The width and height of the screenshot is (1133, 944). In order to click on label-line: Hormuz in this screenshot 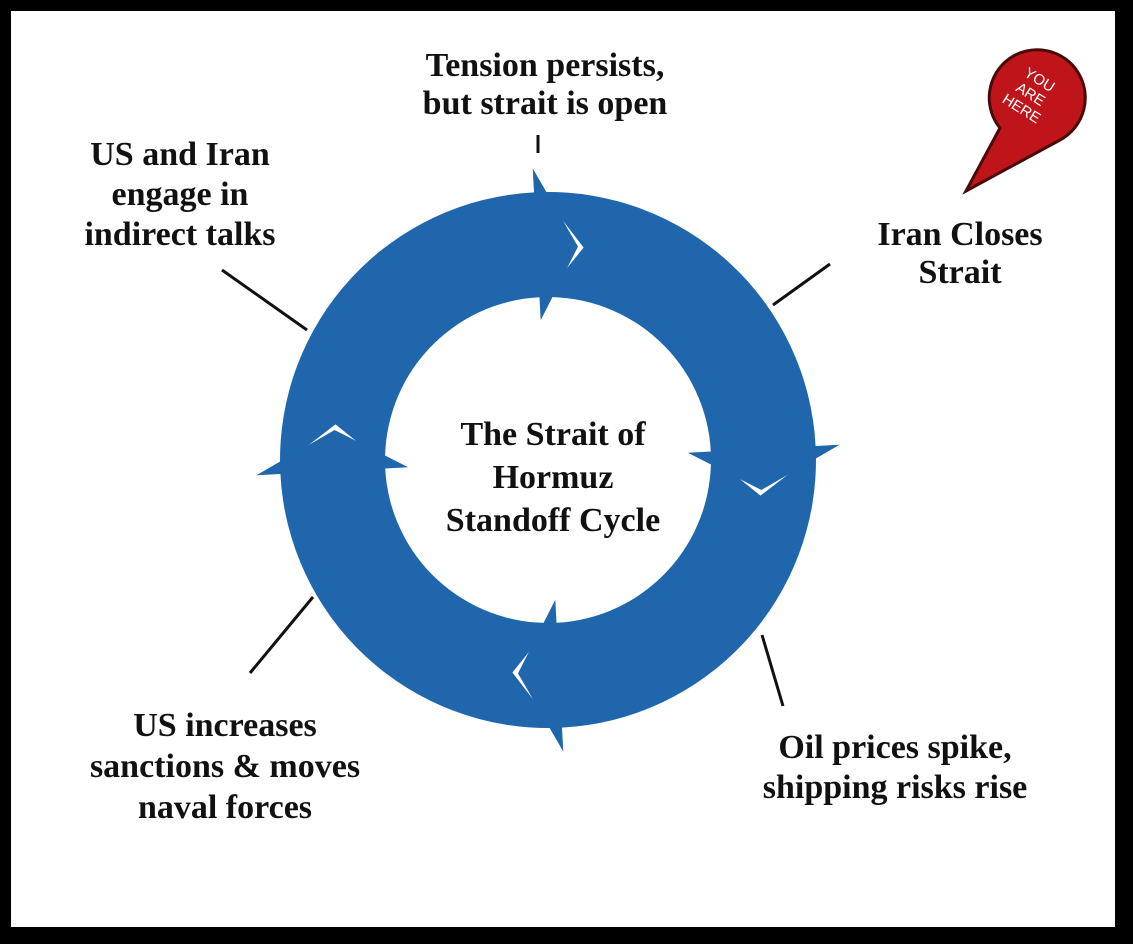, I will do `click(553, 477)`.